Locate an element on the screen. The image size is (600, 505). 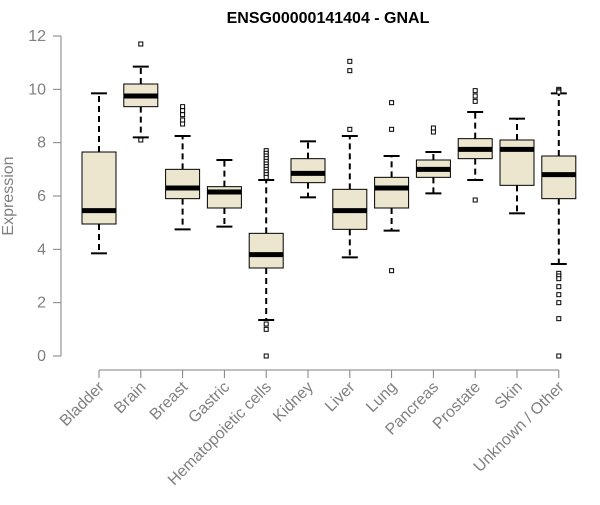
x-tick-label: Skin is located at coordinates (509, 396).